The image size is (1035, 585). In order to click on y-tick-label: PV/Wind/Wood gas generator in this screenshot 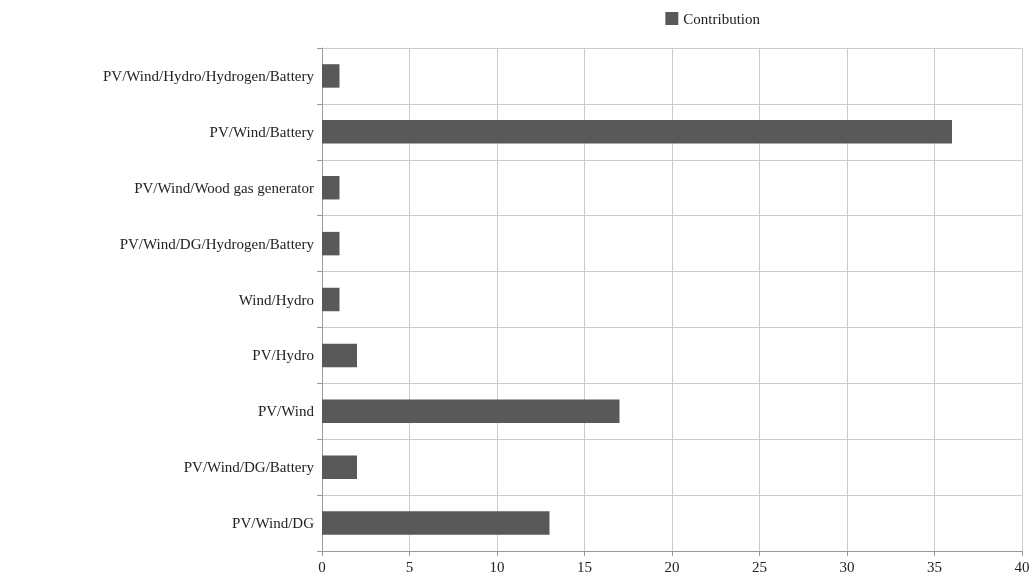, I will do `click(224, 187)`.